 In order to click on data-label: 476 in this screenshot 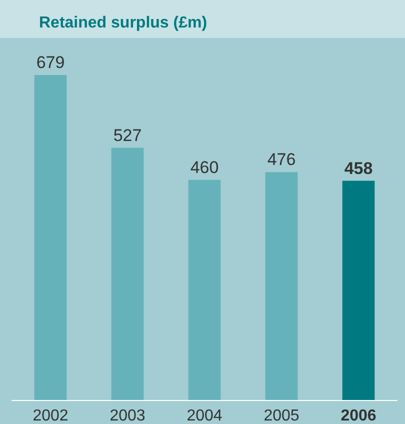, I will do `click(281, 160)`.